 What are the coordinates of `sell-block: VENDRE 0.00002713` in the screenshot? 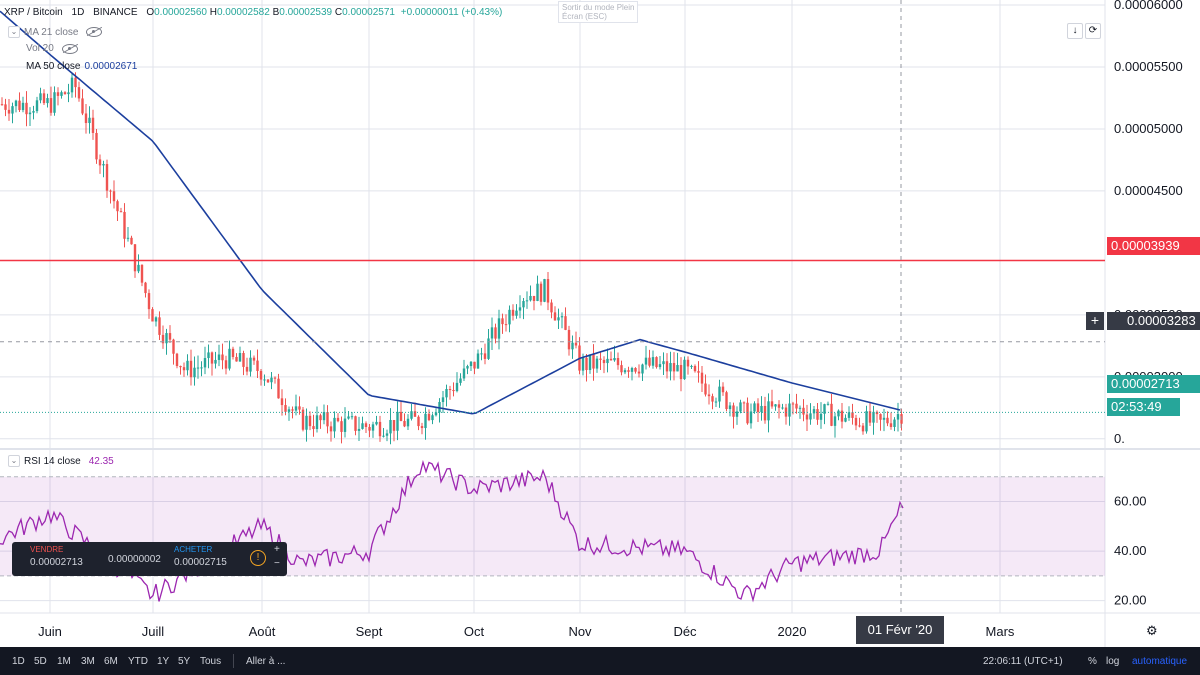 It's located at (56, 556).